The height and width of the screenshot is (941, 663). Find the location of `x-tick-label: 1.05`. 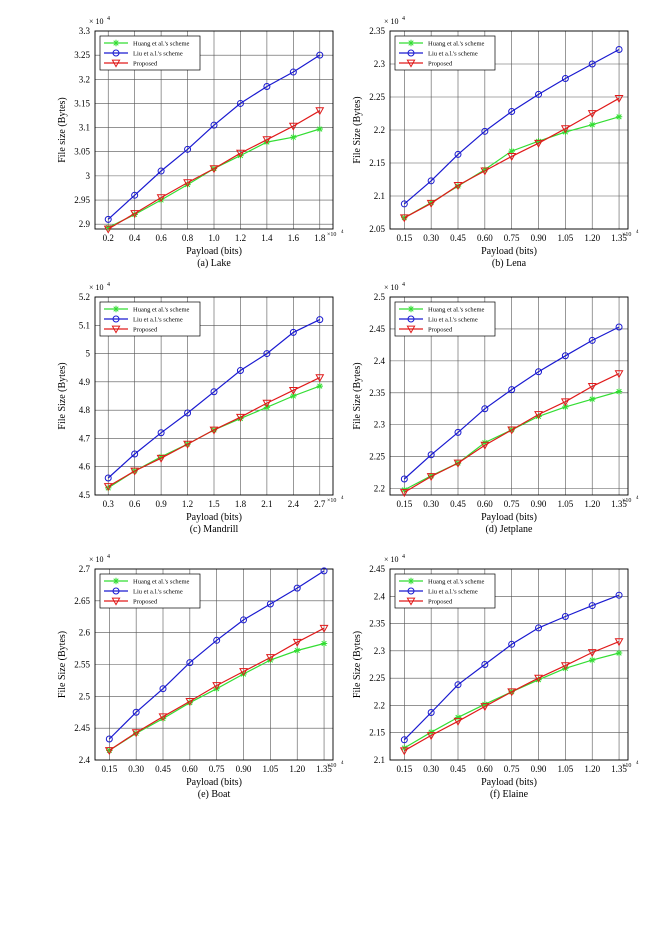

x-tick-label: 1.05 is located at coordinates (565, 769).